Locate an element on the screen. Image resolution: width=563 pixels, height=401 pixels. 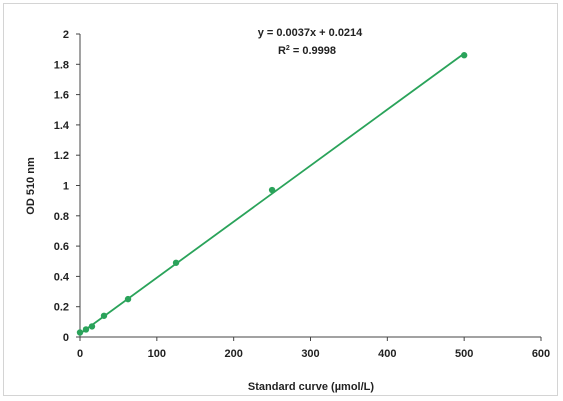
x-tick-label: 0 is located at coordinates (80, 354).